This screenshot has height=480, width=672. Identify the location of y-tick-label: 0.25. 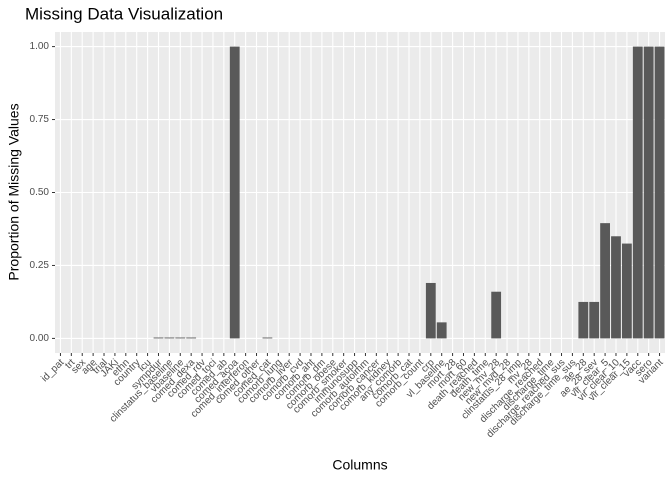
(40, 265).